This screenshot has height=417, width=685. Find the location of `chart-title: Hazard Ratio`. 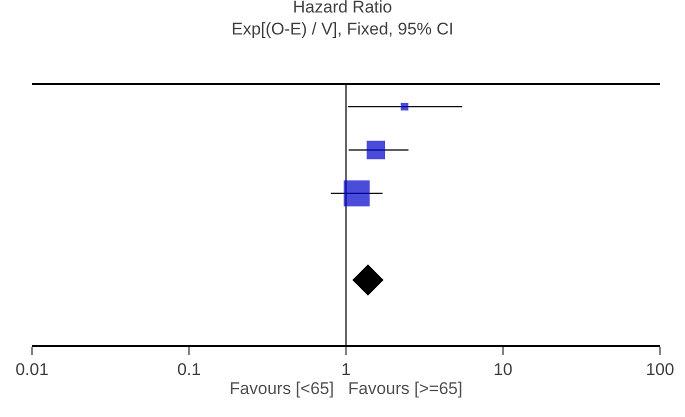

chart-title: Hazard Ratio is located at coordinates (342, 8).